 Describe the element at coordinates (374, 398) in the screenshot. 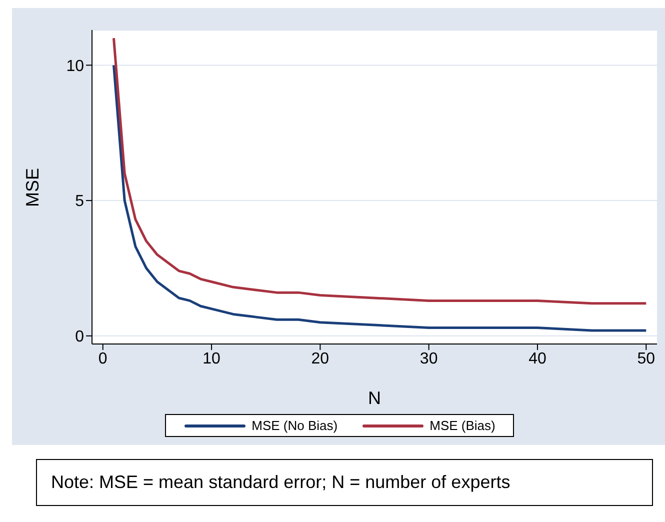

I see `x-axis-title: N` at that location.